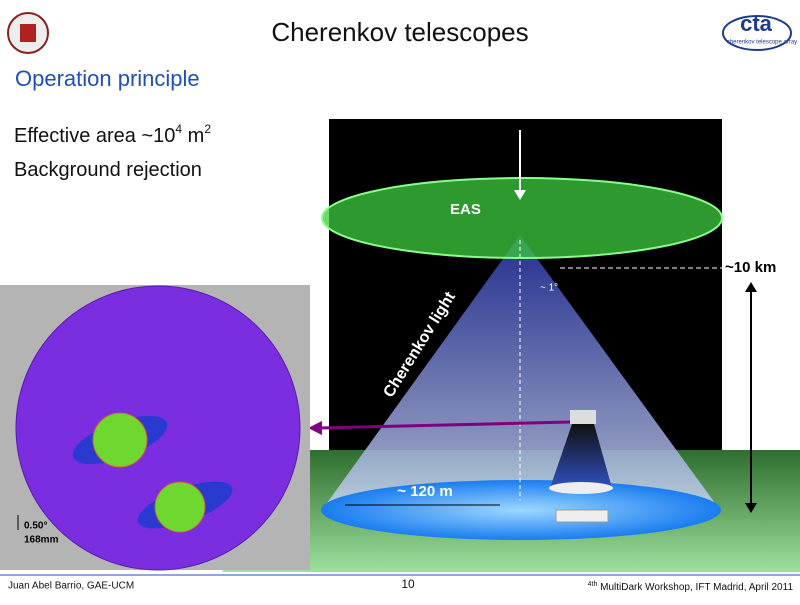 This screenshot has width=800, height=605. I want to click on eas-label: EAS, so click(465, 209).